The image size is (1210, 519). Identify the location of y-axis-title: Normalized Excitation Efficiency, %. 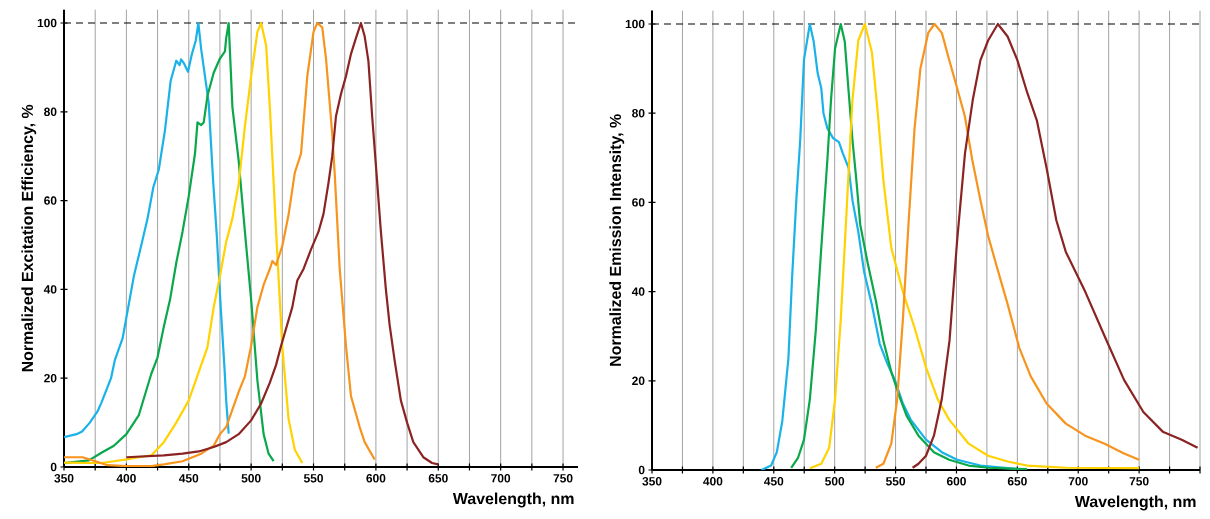
(29, 238).